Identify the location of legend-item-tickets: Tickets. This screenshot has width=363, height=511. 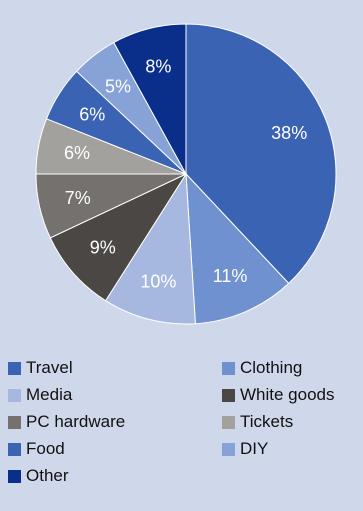
(257, 422).